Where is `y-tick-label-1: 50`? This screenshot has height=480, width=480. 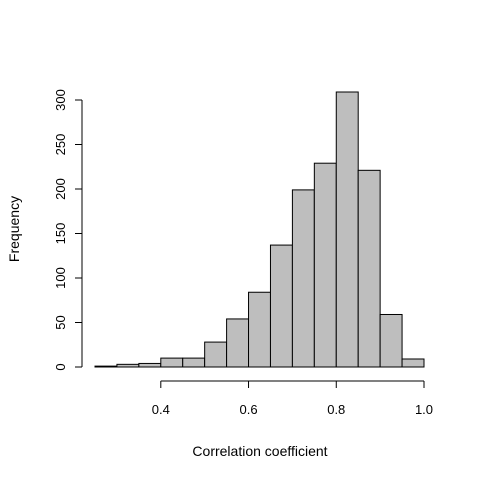
y-tick-label-1: 50 is located at coordinates (60, 322).